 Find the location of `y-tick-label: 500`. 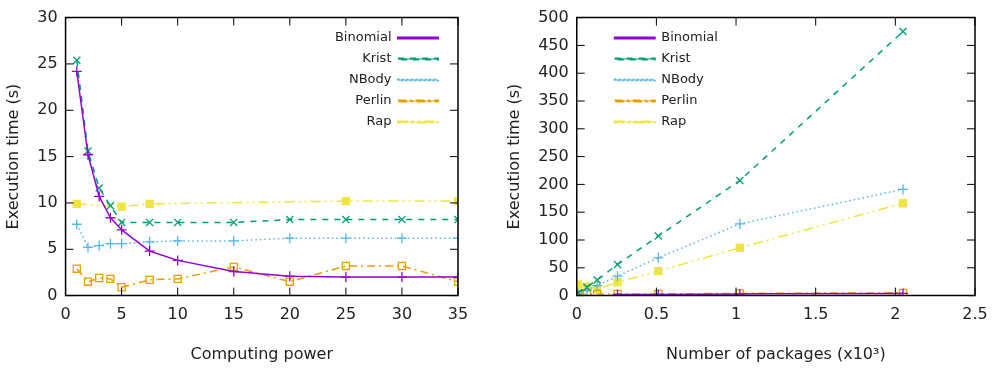

y-tick-label: 500 is located at coordinates (553, 16).